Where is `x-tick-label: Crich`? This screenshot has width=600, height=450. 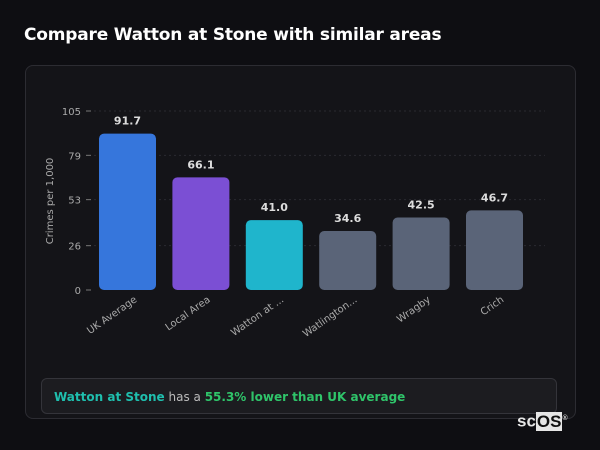
x-tick-label: Crich is located at coordinates (492, 306).